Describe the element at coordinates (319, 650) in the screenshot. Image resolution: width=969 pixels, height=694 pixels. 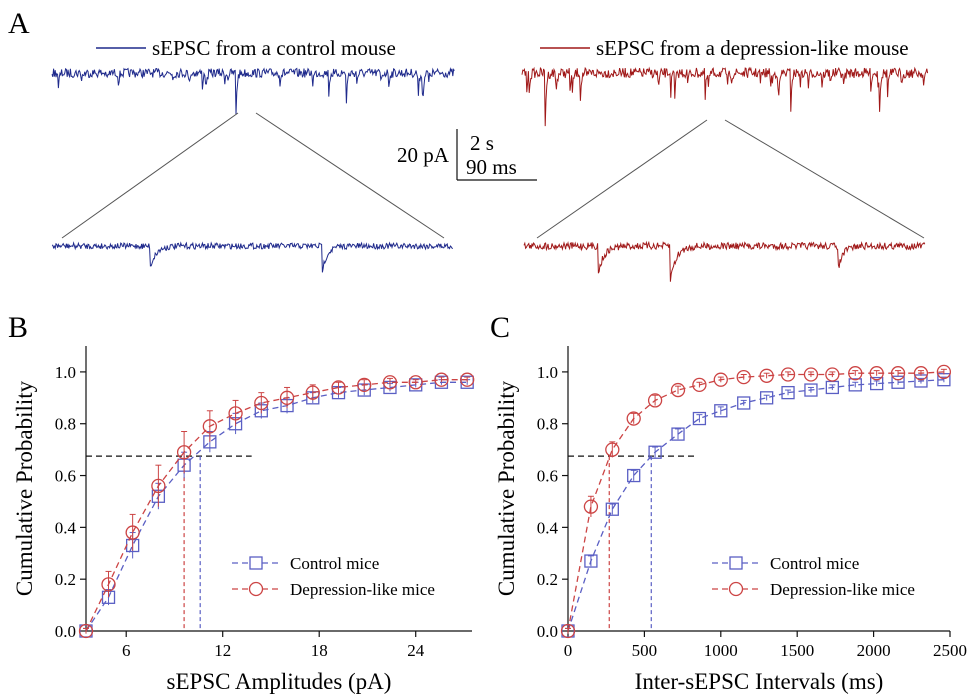
I see `x-tick-label: 18` at that location.